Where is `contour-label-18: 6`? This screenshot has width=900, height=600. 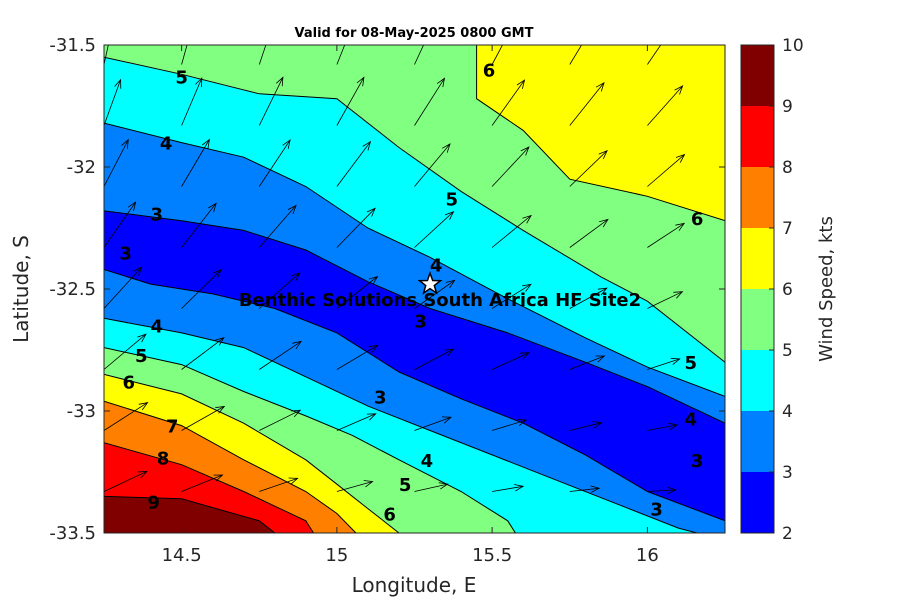
contour-label-18: 6 is located at coordinates (697, 219).